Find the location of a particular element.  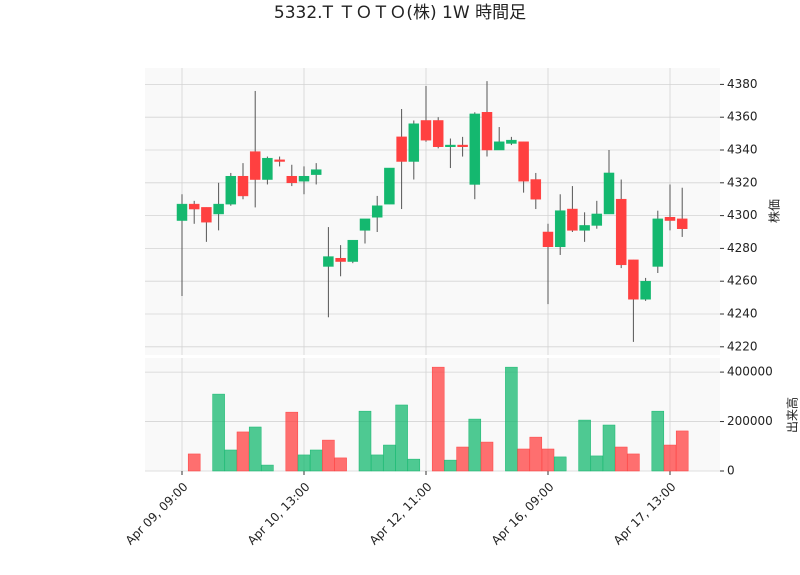

x-tick-label: Apr 10, 13:00 is located at coordinates (279, 514).